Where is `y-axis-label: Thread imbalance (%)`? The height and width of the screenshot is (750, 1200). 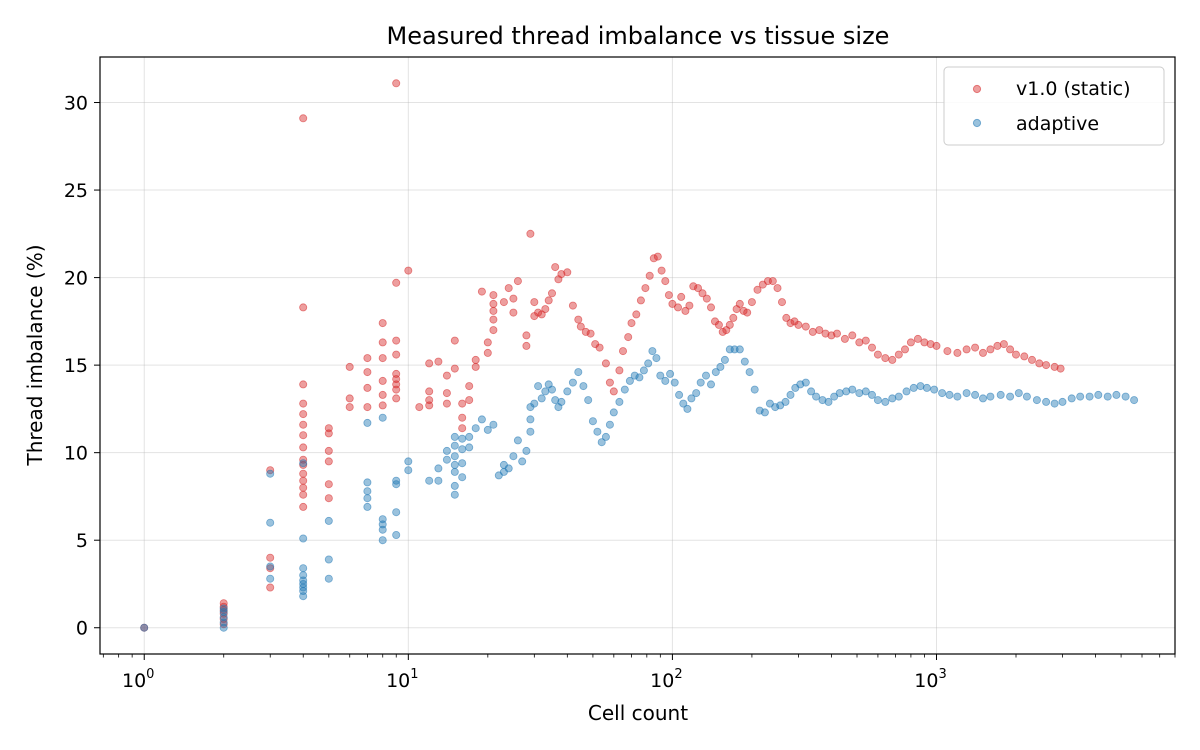 y-axis-label: Thread imbalance (%) is located at coordinates (35, 355).